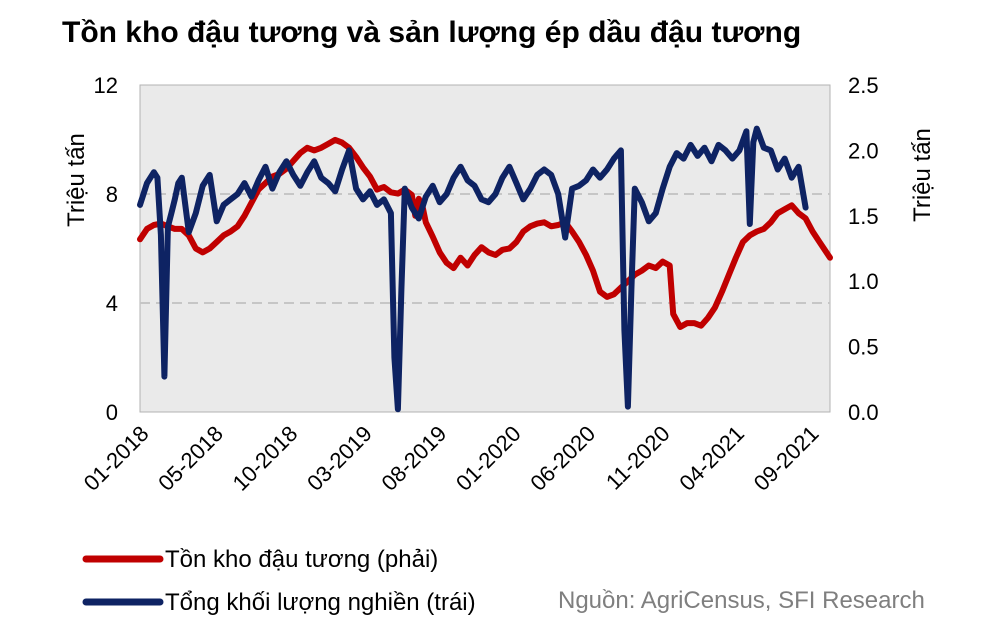 This screenshot has width=998, height=640. What do you see at coordinates (863, 85) in the screenshot?
I see `right-tick-label: 2.5` at bounding box center [863, 85].